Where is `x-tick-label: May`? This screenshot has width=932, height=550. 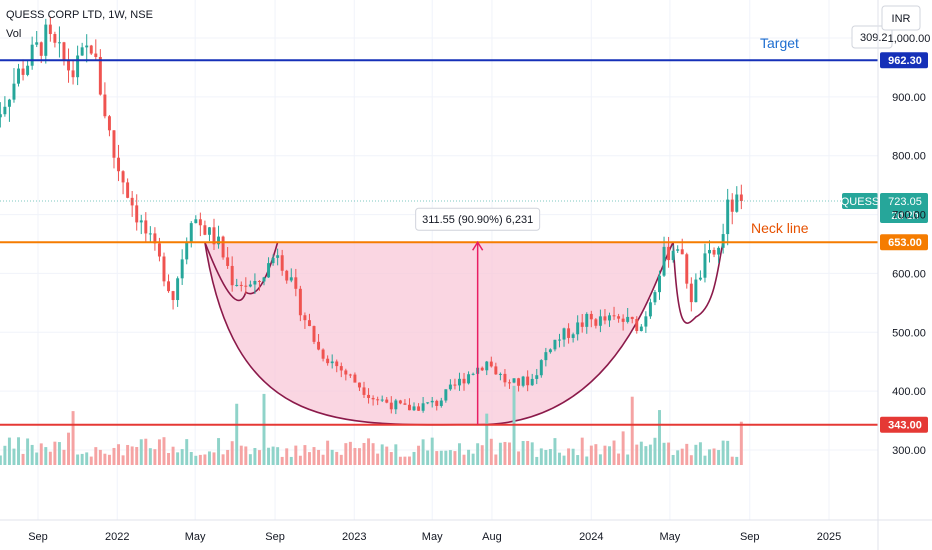
x-tick-label: May is located at coordinates (670, 537).